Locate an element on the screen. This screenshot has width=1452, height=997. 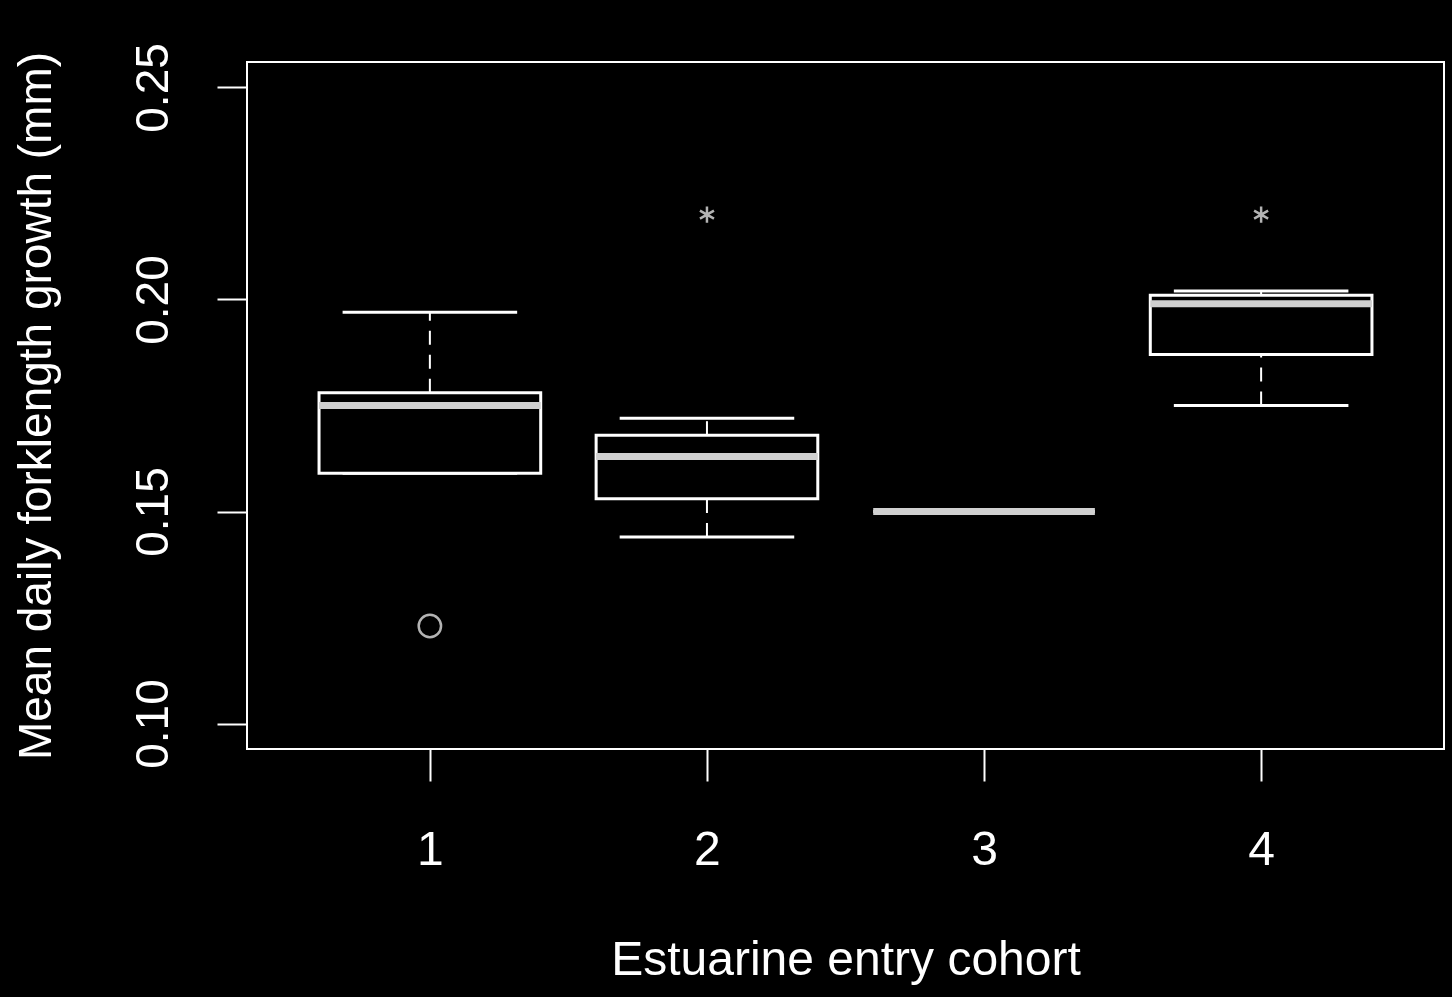
x-axis-title: Estuarine entry cohort is located at coordinates (846, 958).